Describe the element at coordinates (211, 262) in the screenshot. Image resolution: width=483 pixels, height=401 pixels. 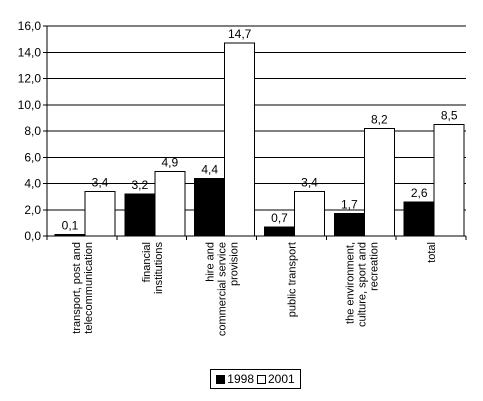
I see `category-label-line: hire and` at that location.